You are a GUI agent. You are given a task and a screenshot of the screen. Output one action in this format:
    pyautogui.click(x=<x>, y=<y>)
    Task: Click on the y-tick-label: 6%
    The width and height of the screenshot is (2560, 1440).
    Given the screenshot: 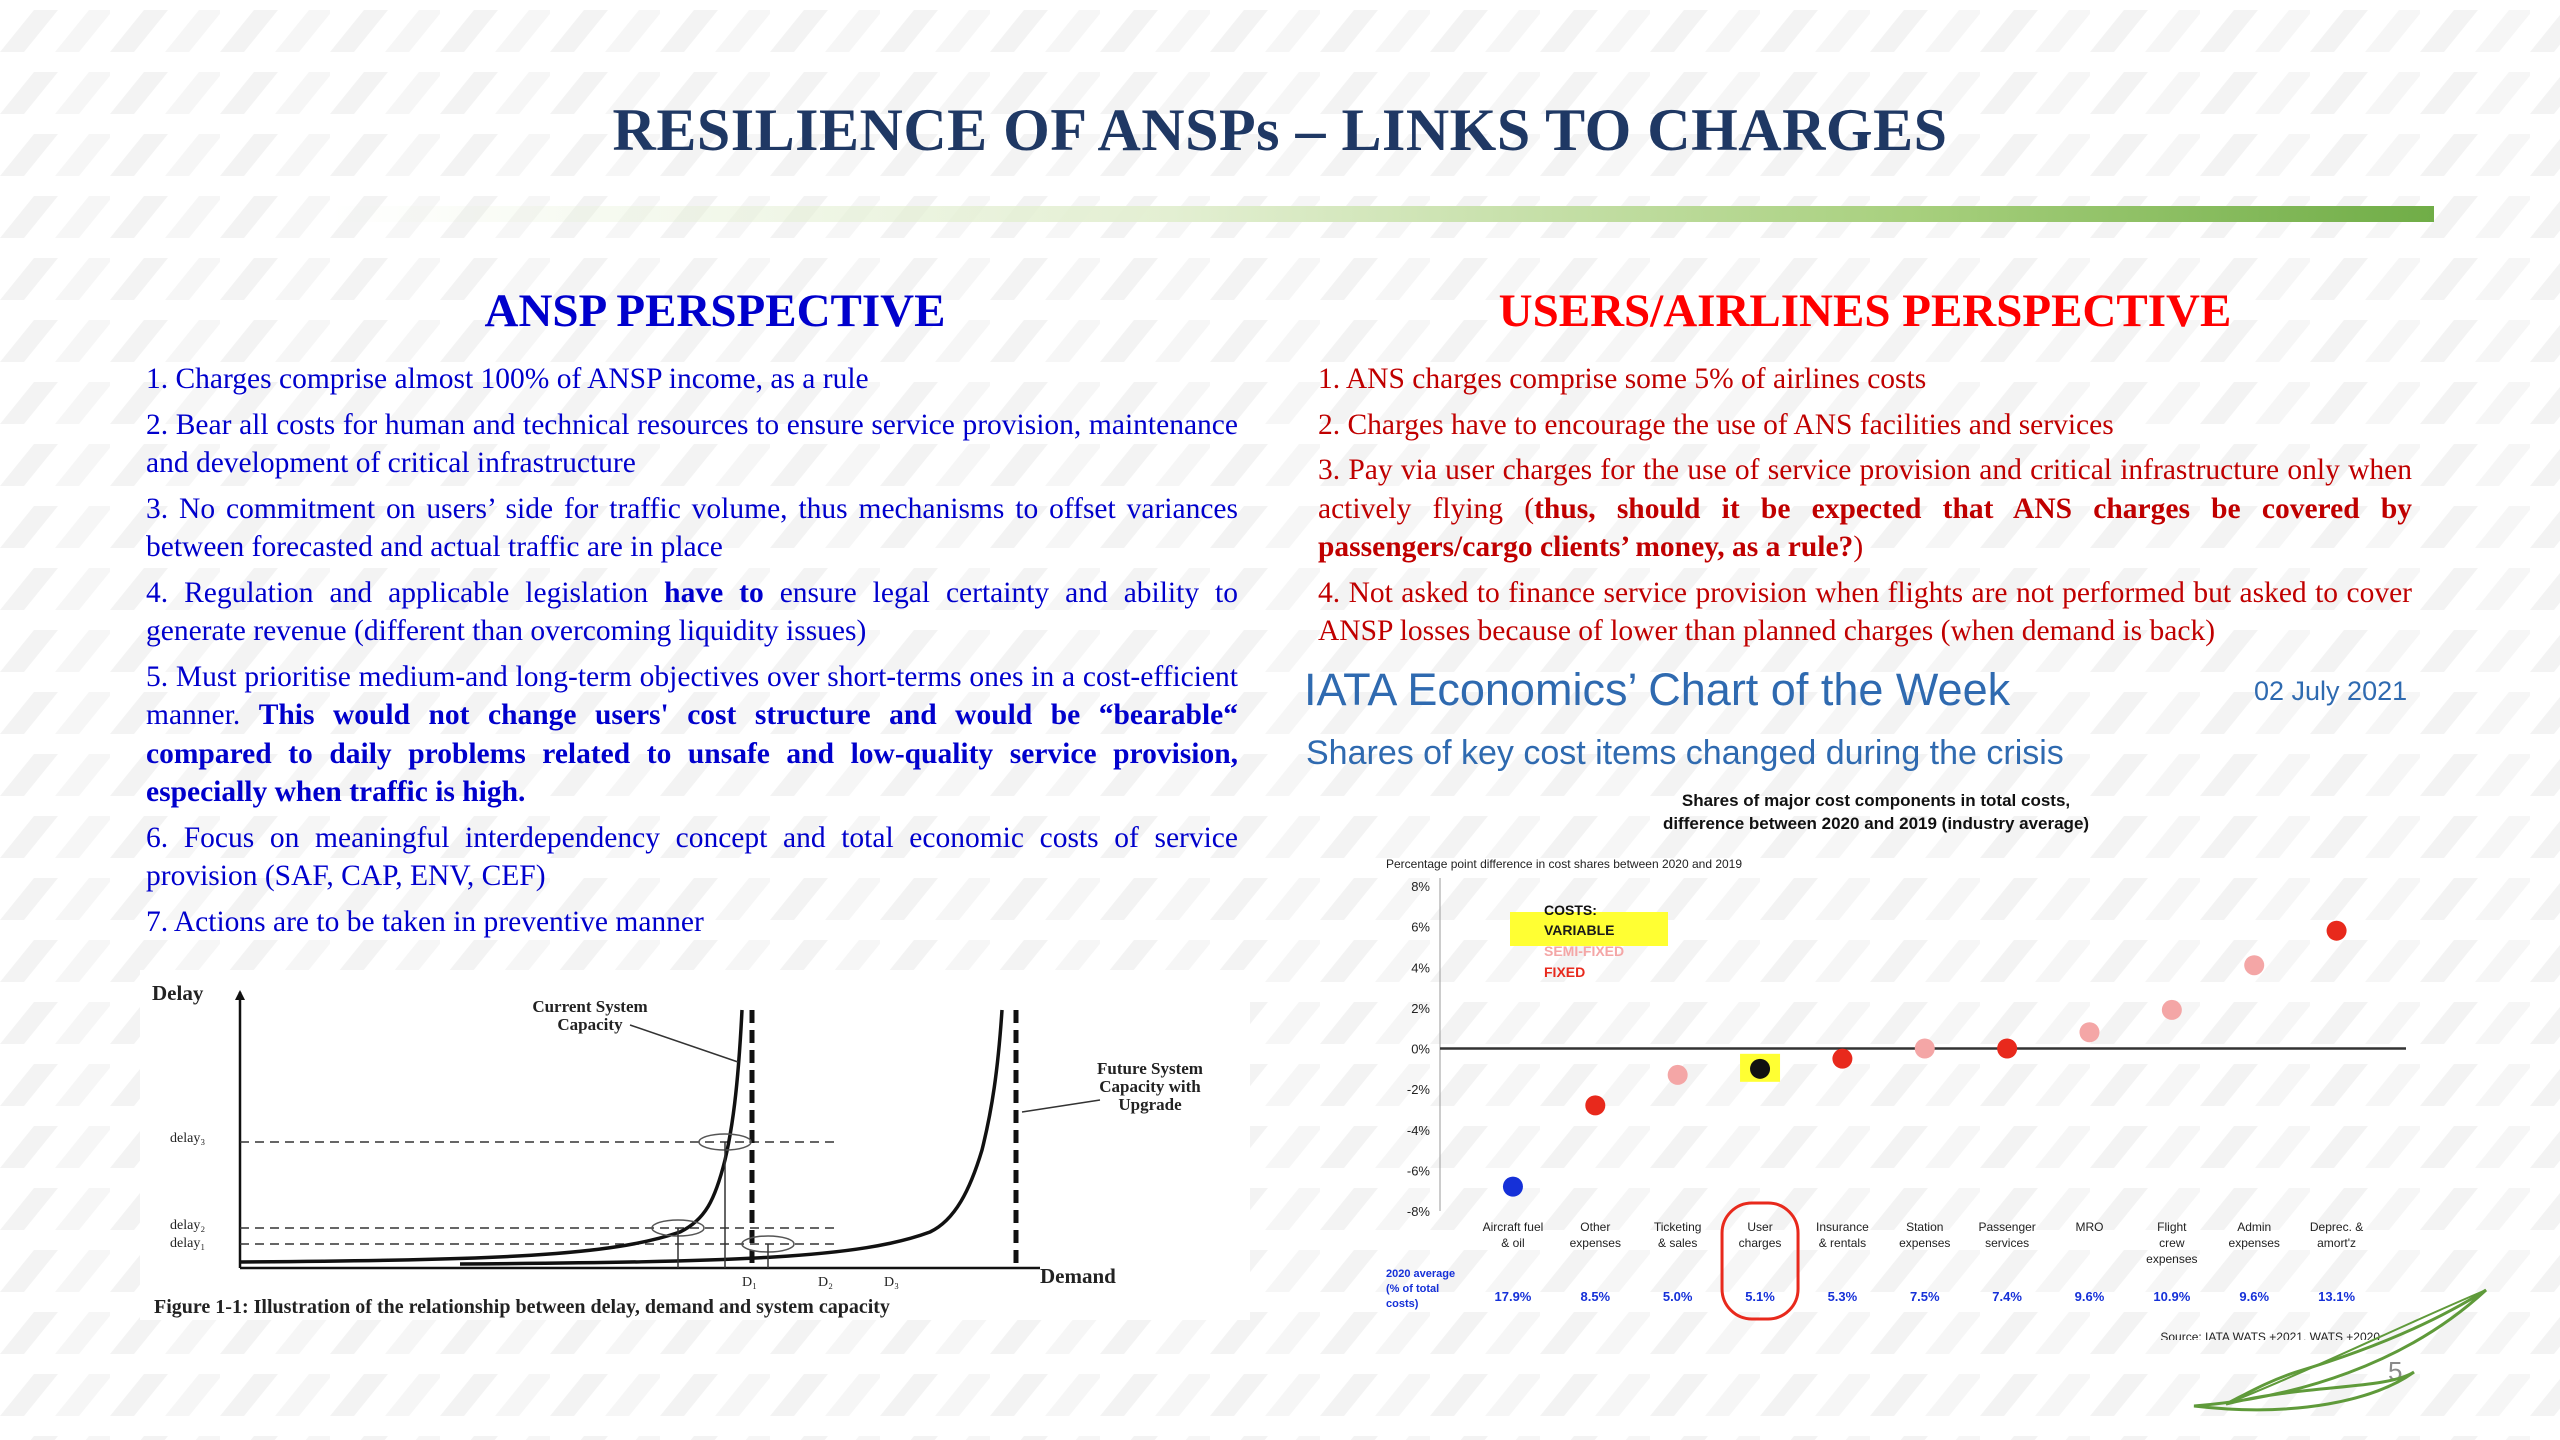 What is the action you would take?
    pyautogui.click(x=1420, y=927)
    